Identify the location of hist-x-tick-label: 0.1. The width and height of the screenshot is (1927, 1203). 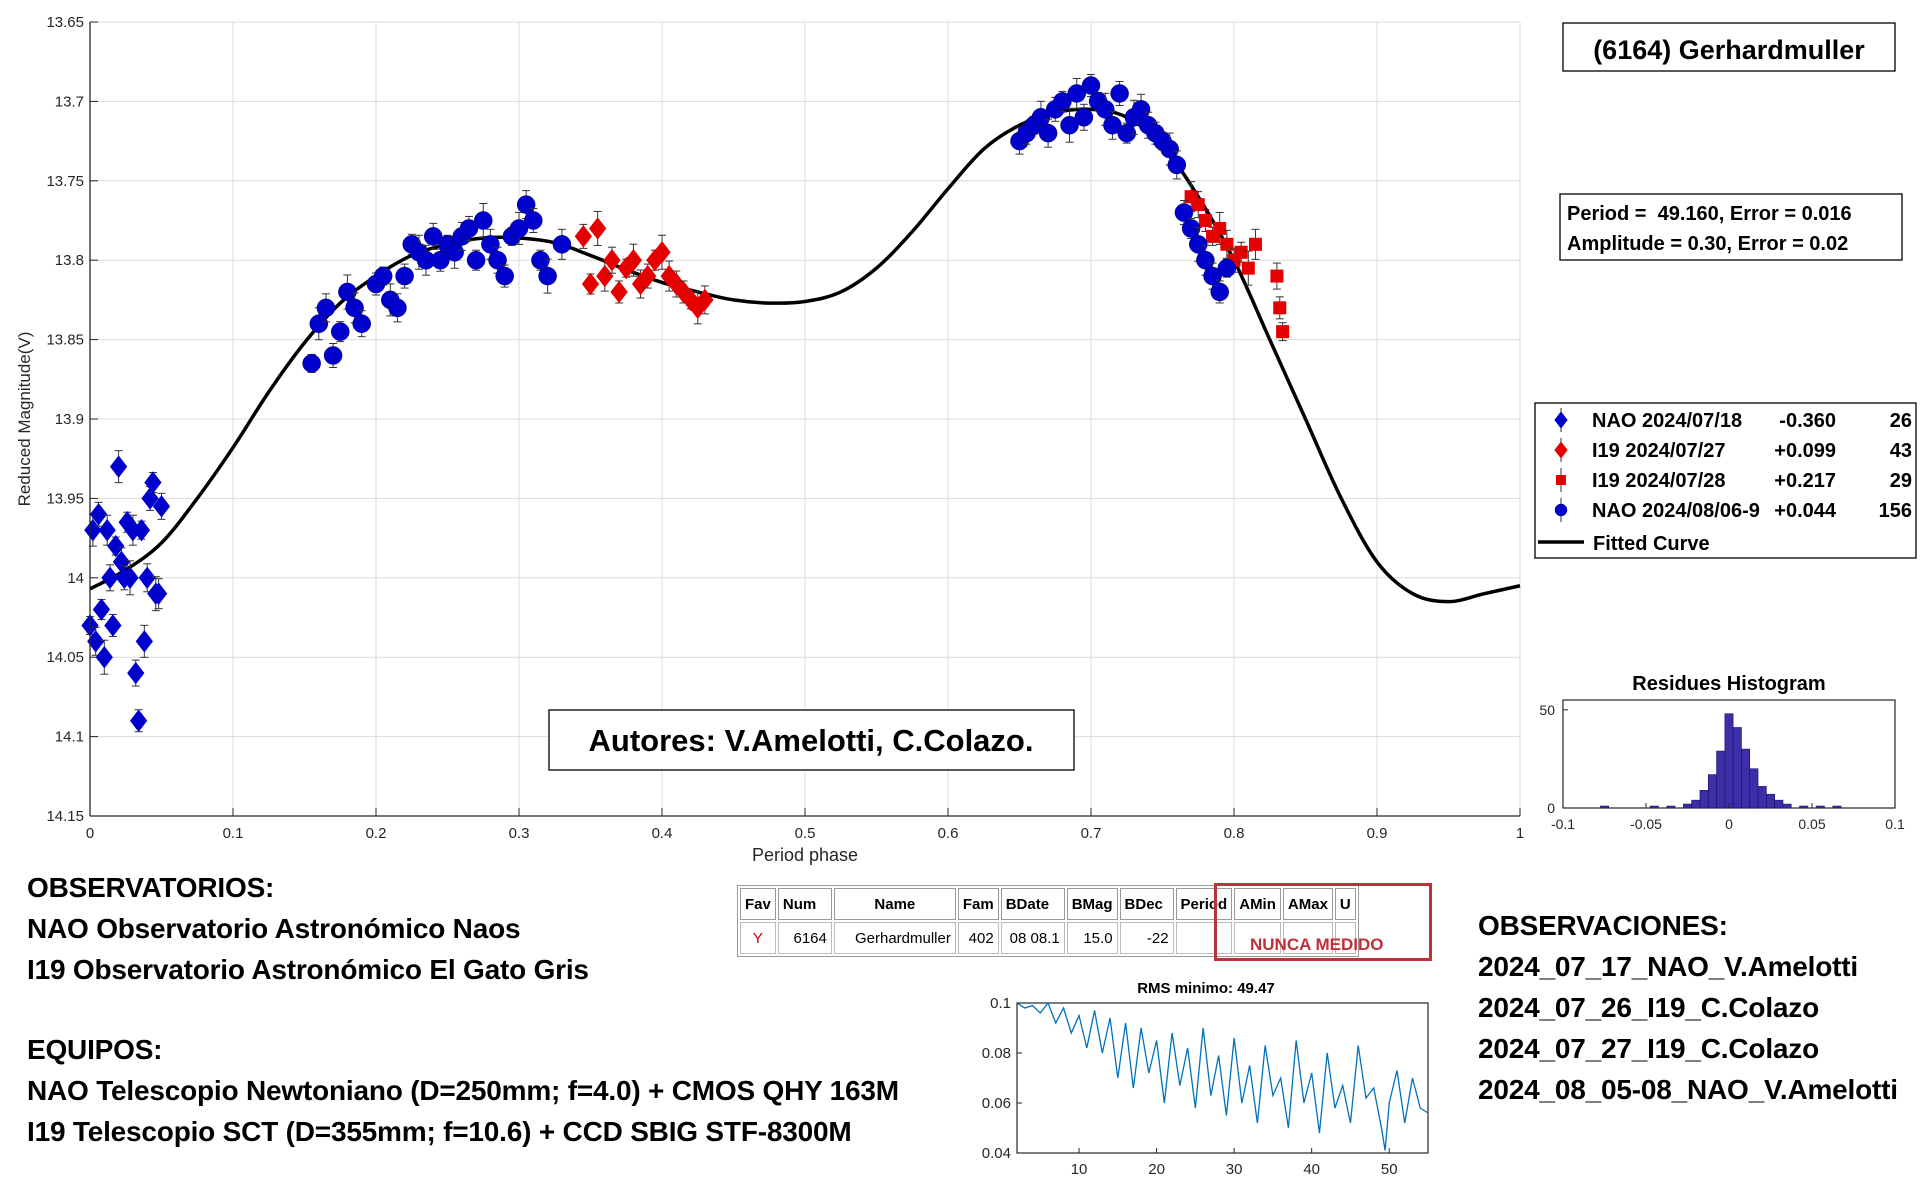
(1895, 824).